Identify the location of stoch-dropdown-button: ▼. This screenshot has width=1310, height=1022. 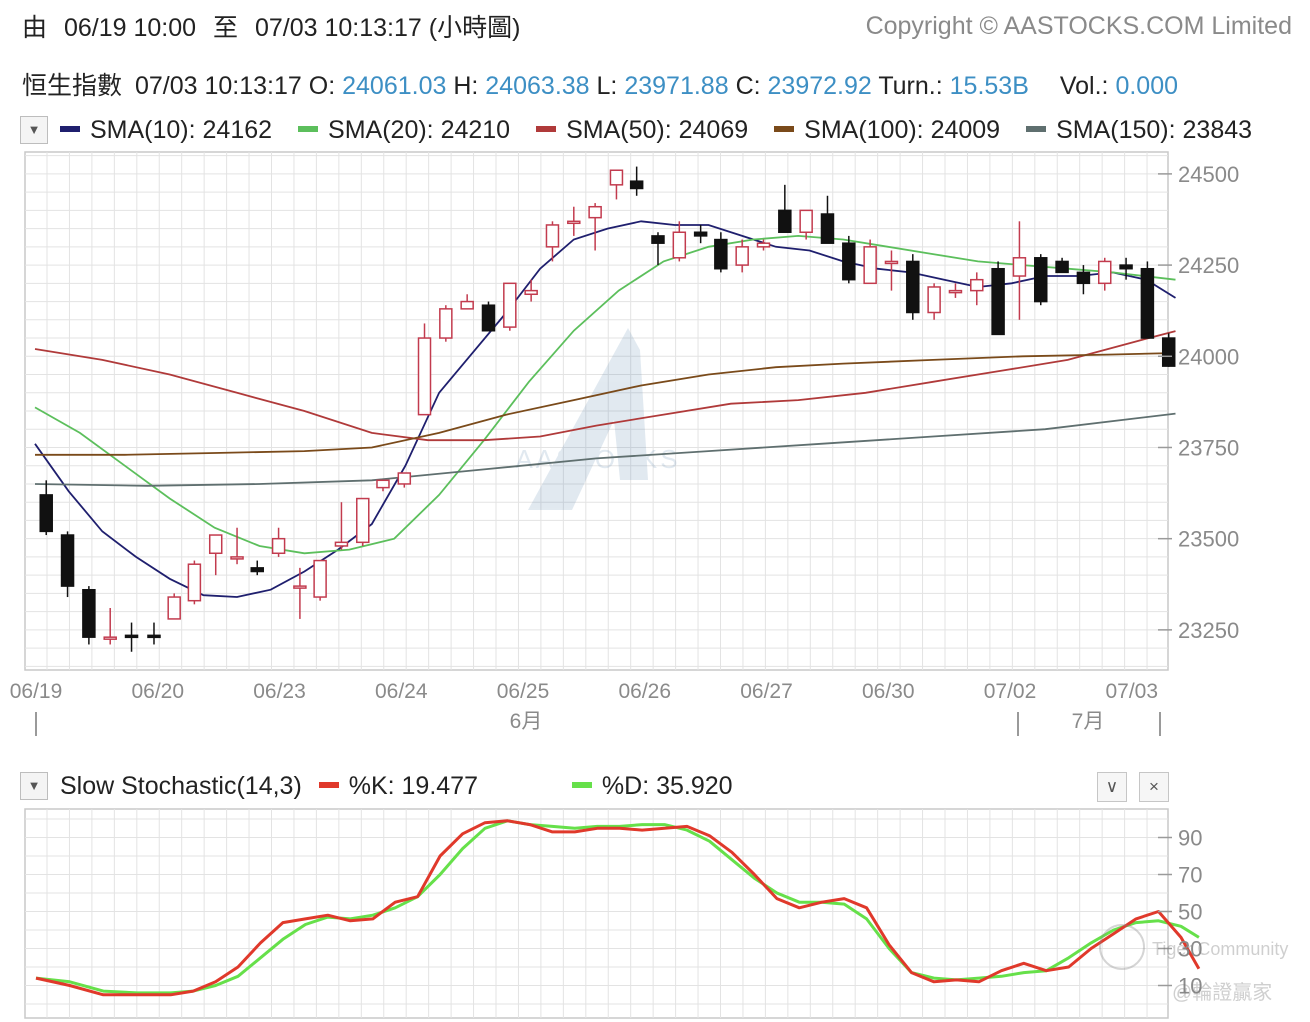
(34, 786).